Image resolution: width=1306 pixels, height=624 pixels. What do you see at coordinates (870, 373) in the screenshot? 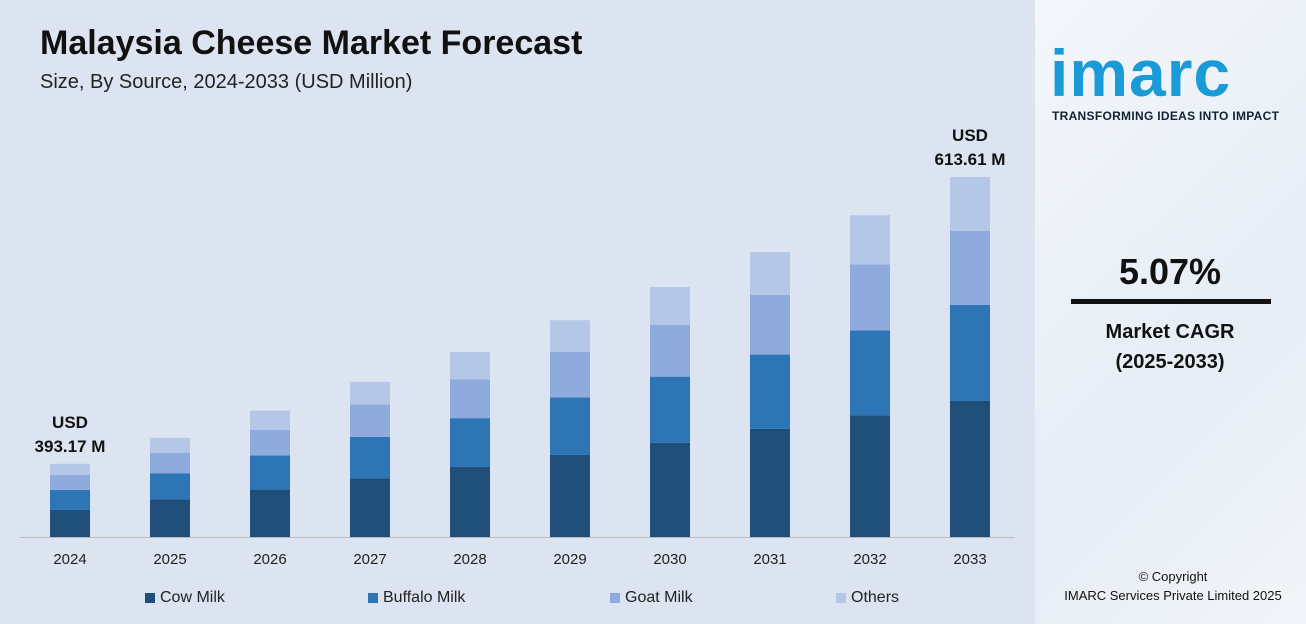
I see `bar-buffalo-milk-2032` at bounding box center [870, 373].